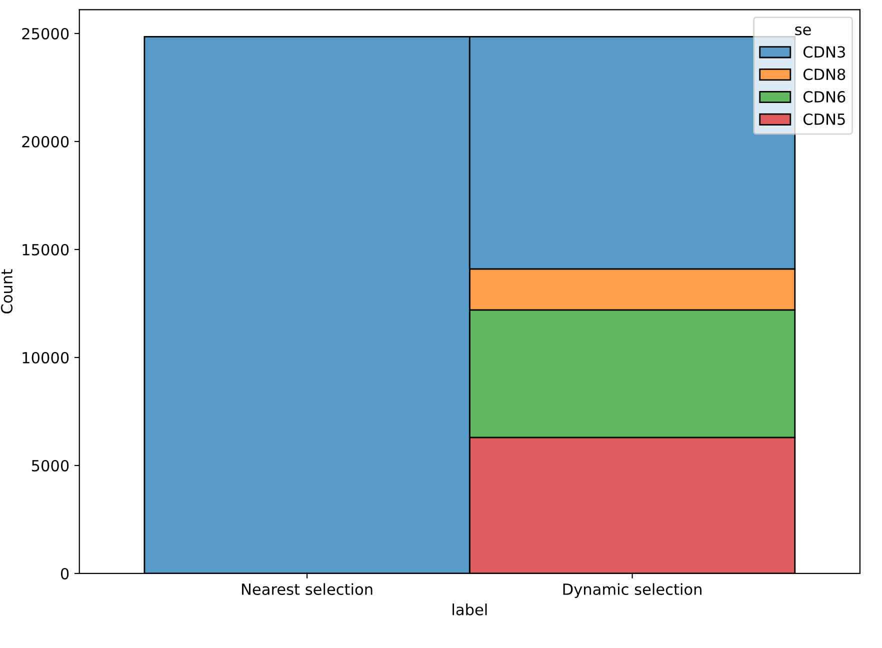  Describe the element at coordinates (824, 74) in the screenshot. I see `legend-label: CDN8` at that location.